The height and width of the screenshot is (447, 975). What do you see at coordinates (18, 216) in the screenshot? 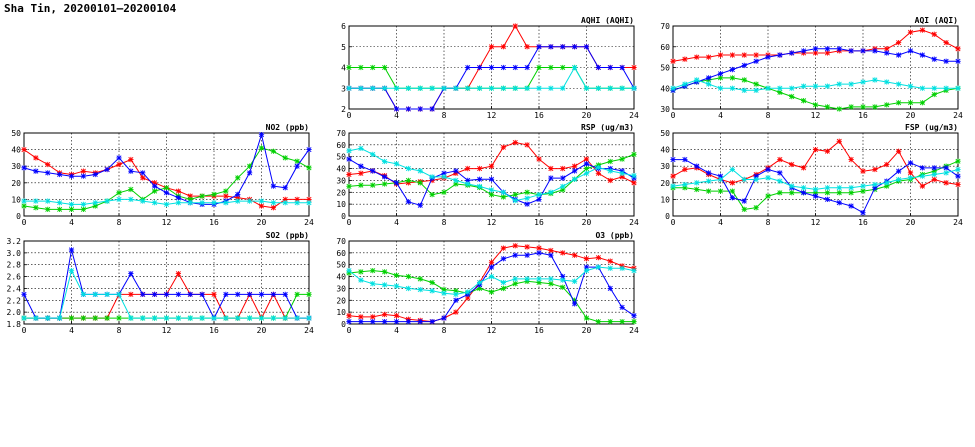
I see `y-tick-label: 0` at bounding box center [18, 216].